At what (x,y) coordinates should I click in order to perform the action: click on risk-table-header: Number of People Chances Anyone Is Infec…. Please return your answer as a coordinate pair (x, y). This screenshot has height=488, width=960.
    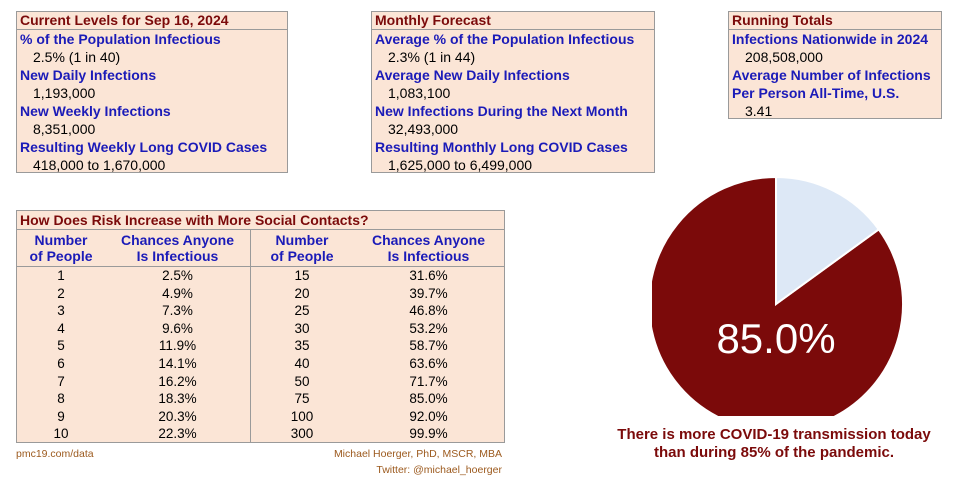
    Looking at the image, I should click on (260, 248).